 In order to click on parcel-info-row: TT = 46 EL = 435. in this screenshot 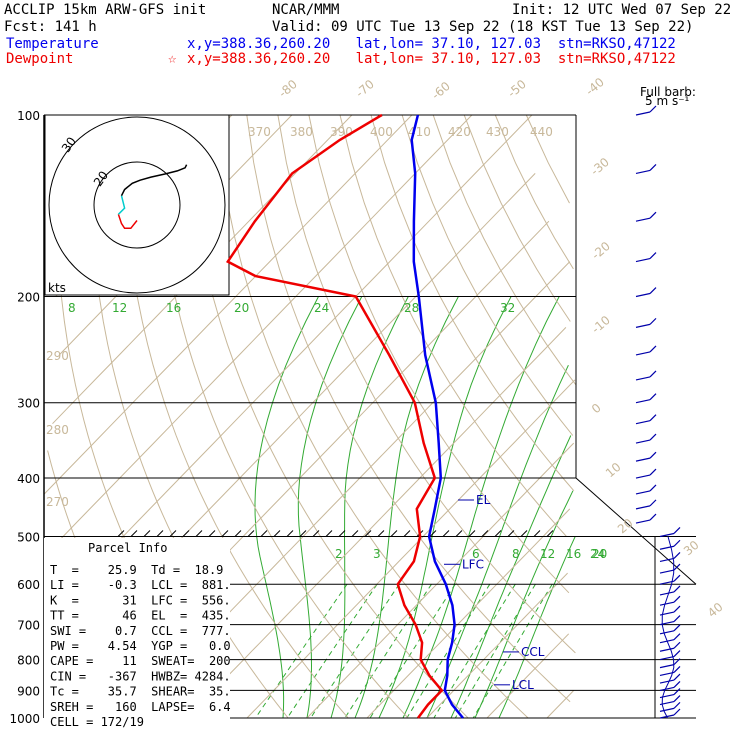, I will do `click(140, 616)`.